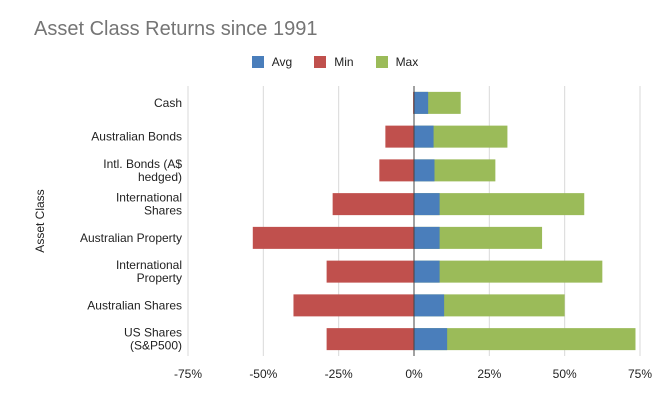 This screenshot has width=670, height=408. I want to click on legend-swatch-avg, so click(257, 62).